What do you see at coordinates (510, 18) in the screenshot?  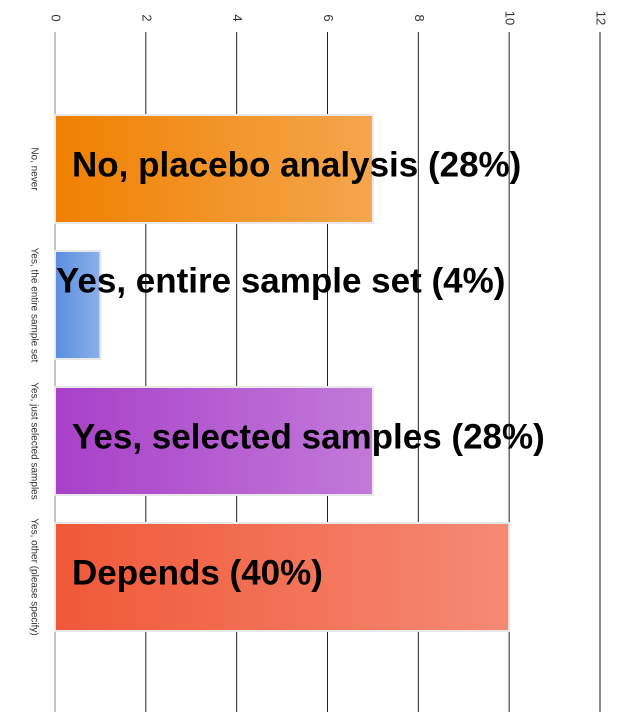 I see `x-tick-label: 10` at bounding box center [510, 18].